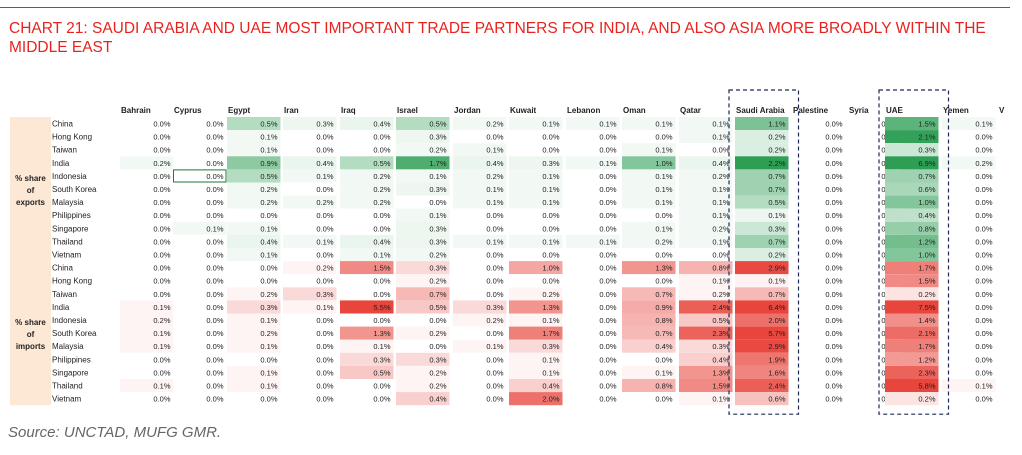  What do you see at coordinates (381, 333) in the screenshot?
I see `cell-value: 1.3%` at bounding box center [381, 333].